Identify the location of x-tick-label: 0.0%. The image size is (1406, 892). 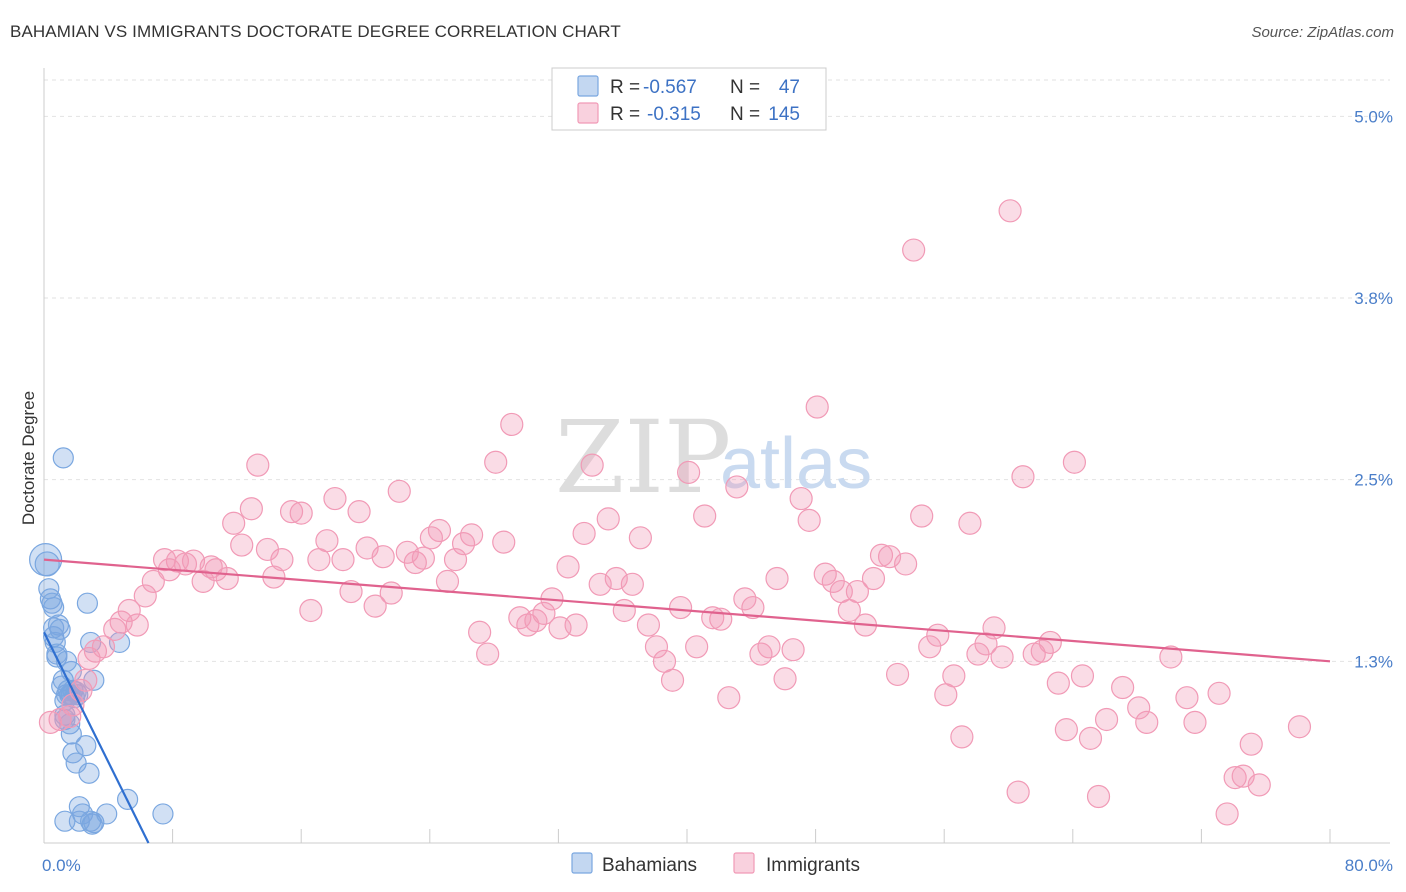
(61, 865).